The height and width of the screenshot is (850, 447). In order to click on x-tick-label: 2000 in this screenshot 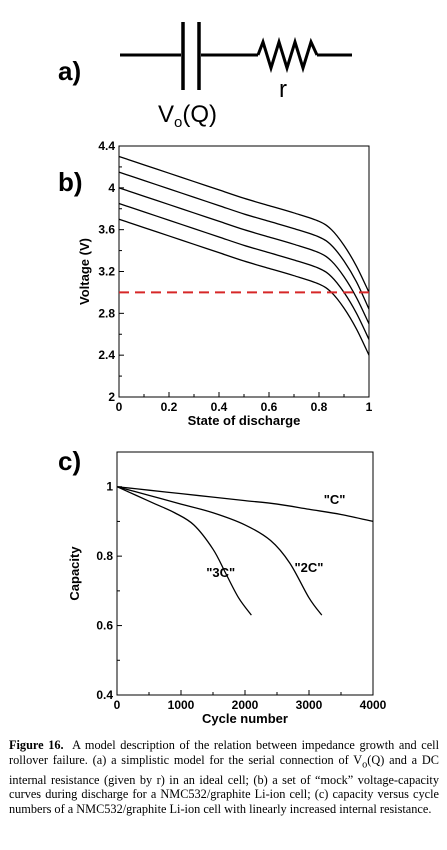, I will do `click(245, 705)`.